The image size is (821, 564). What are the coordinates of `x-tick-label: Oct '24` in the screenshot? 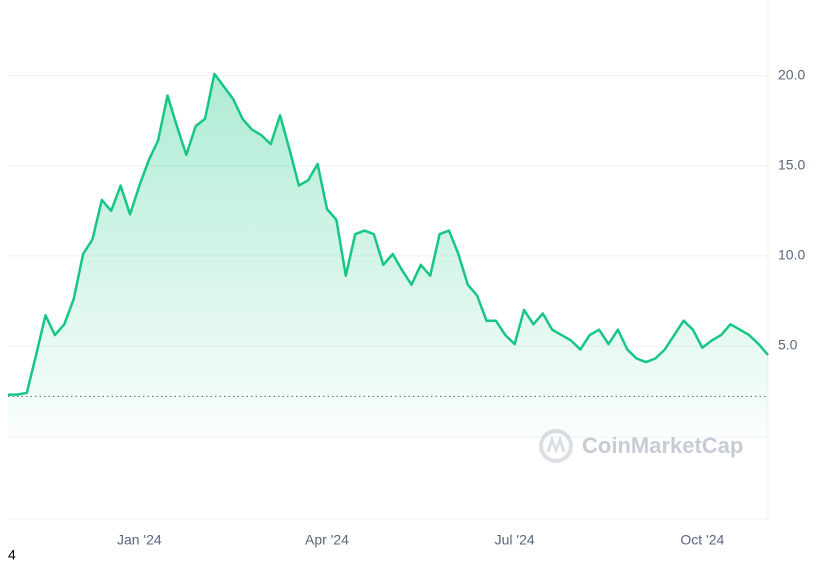 It's located at (702, 540).